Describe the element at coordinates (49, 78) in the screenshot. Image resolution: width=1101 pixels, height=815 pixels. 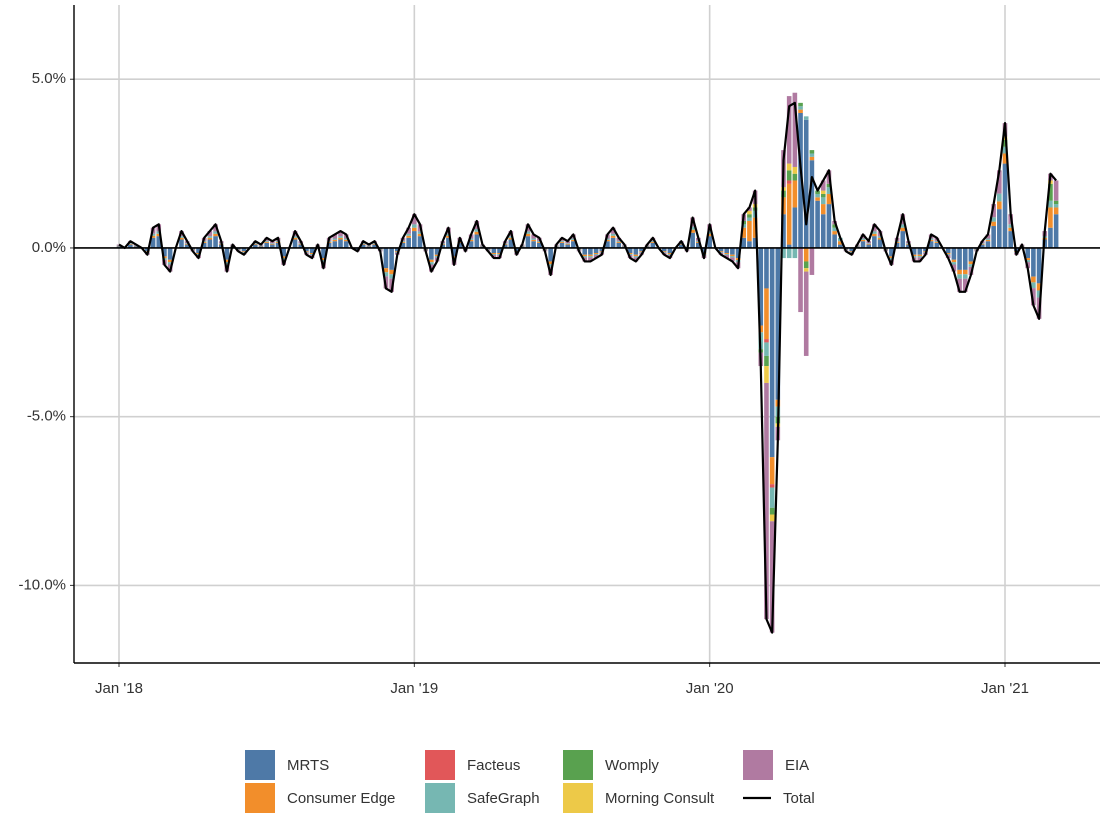
I see `y-tick-label: 5.0%` at that location.